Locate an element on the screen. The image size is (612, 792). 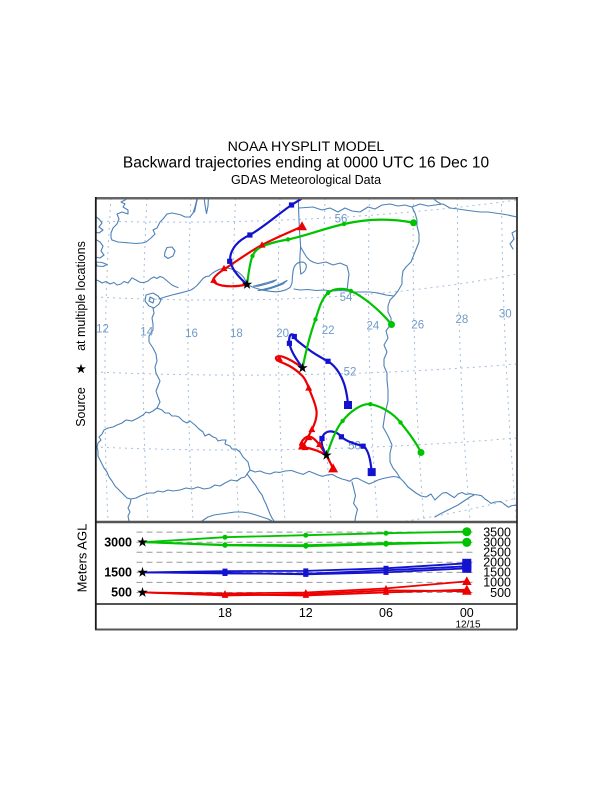
svg-text: 54 is located at coordinates (346, 298).